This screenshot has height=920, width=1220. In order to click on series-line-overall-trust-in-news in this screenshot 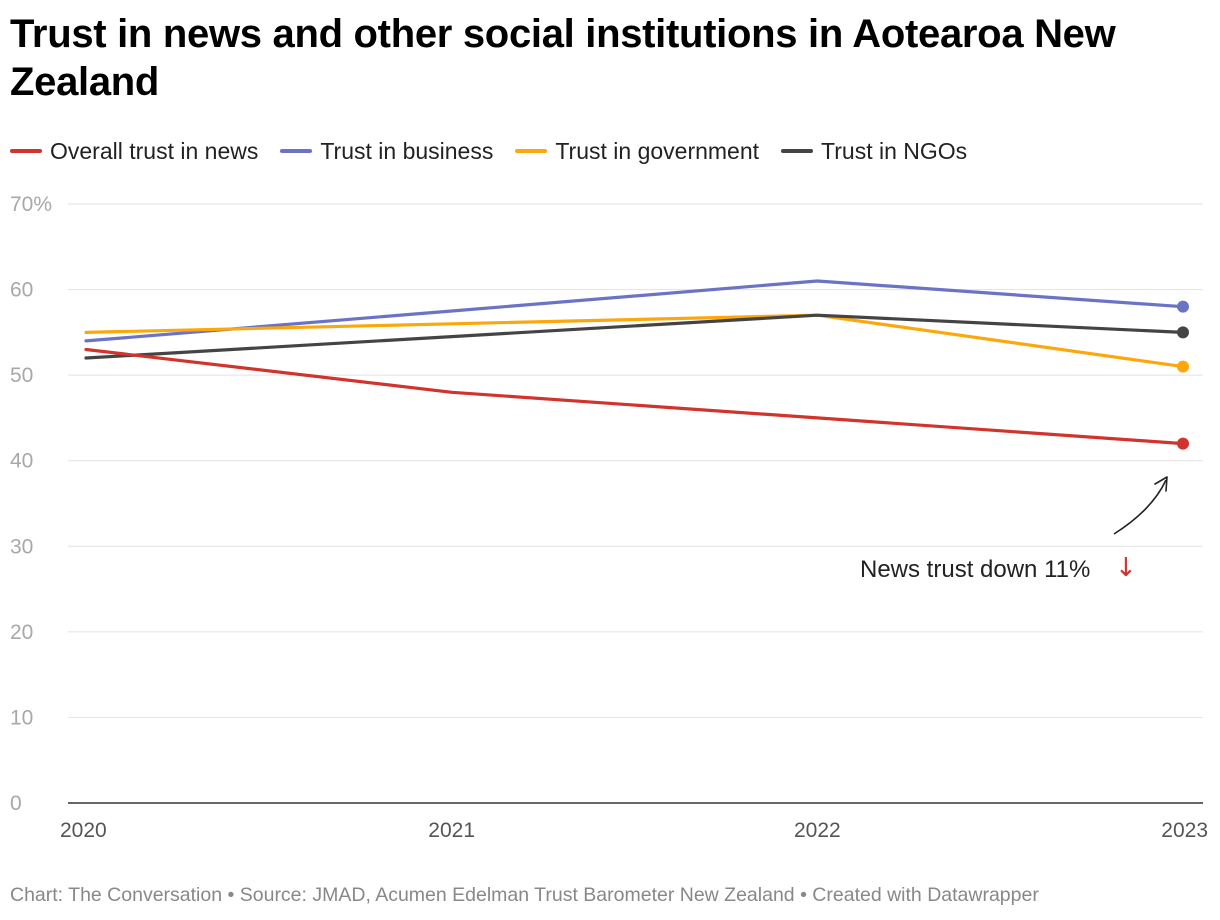, I will do `click(634, 396)`.